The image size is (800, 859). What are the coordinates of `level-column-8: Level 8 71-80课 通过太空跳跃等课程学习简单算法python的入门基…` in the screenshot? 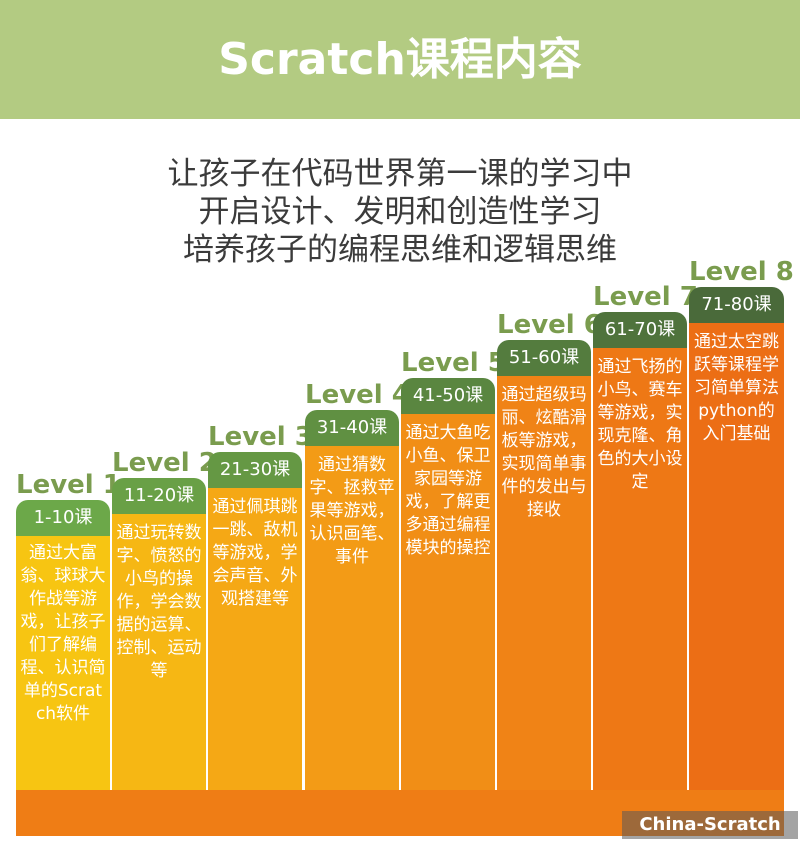 It's located at (741, 523).